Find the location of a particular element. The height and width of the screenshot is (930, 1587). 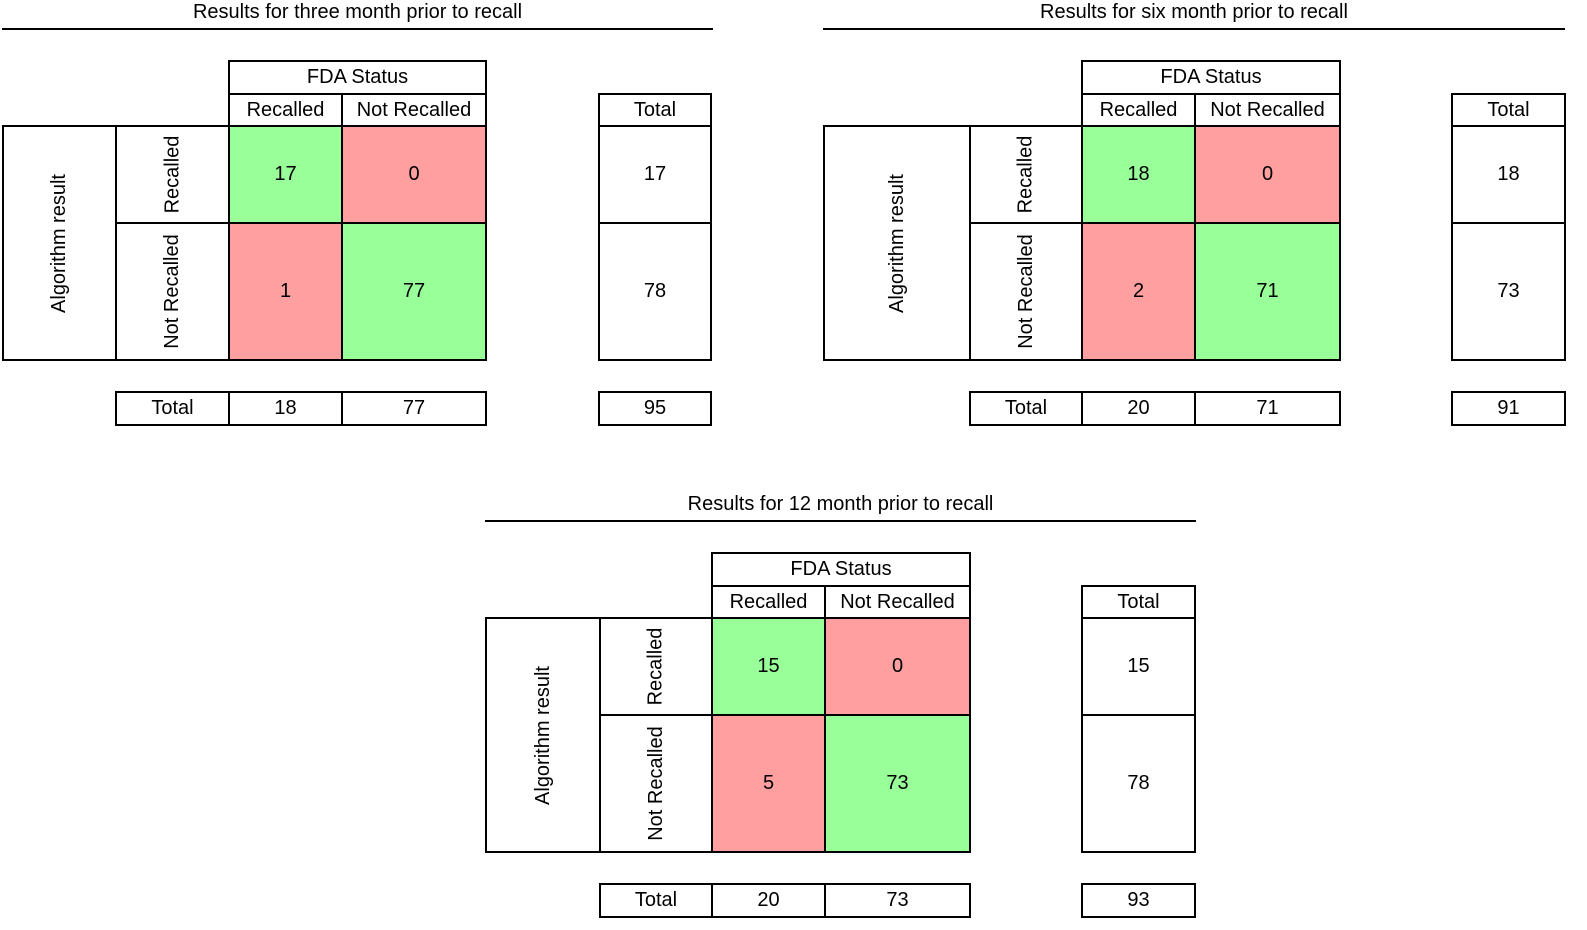

row-axis-label-text: Algorithm result is located at coordinates (542, 735).